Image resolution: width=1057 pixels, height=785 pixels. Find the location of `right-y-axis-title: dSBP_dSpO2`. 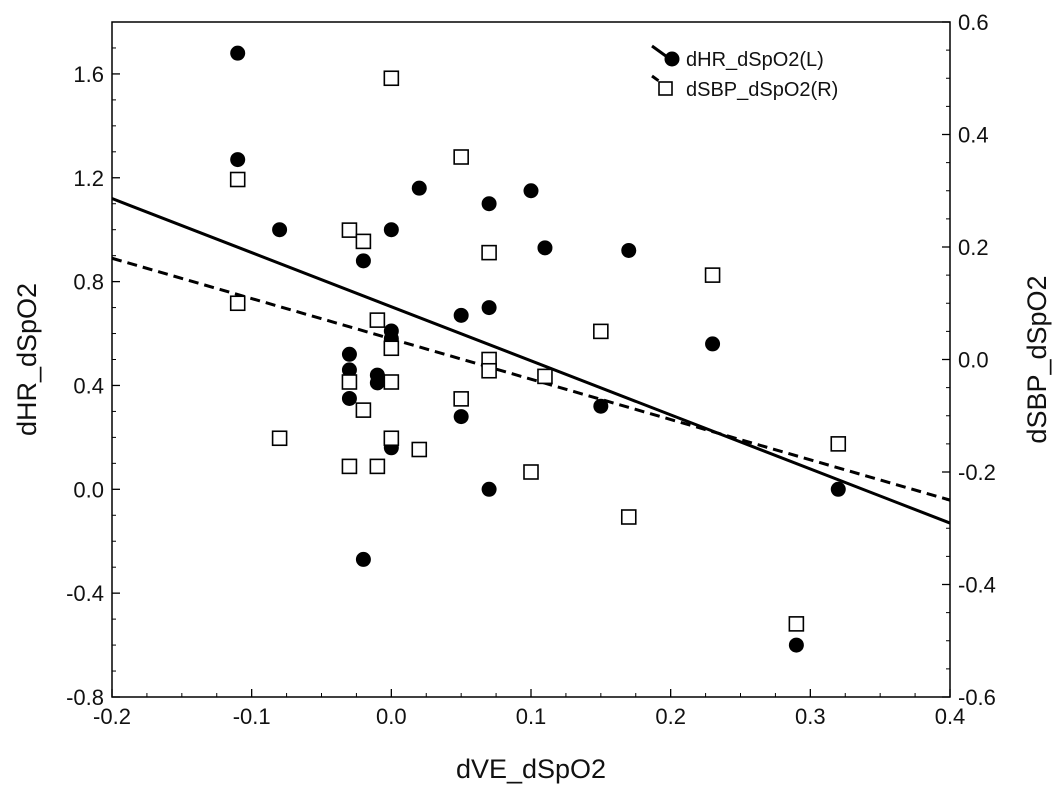

right-y-axis-title: dSBP_dSpO2 is located at coordinates (1037, 359).